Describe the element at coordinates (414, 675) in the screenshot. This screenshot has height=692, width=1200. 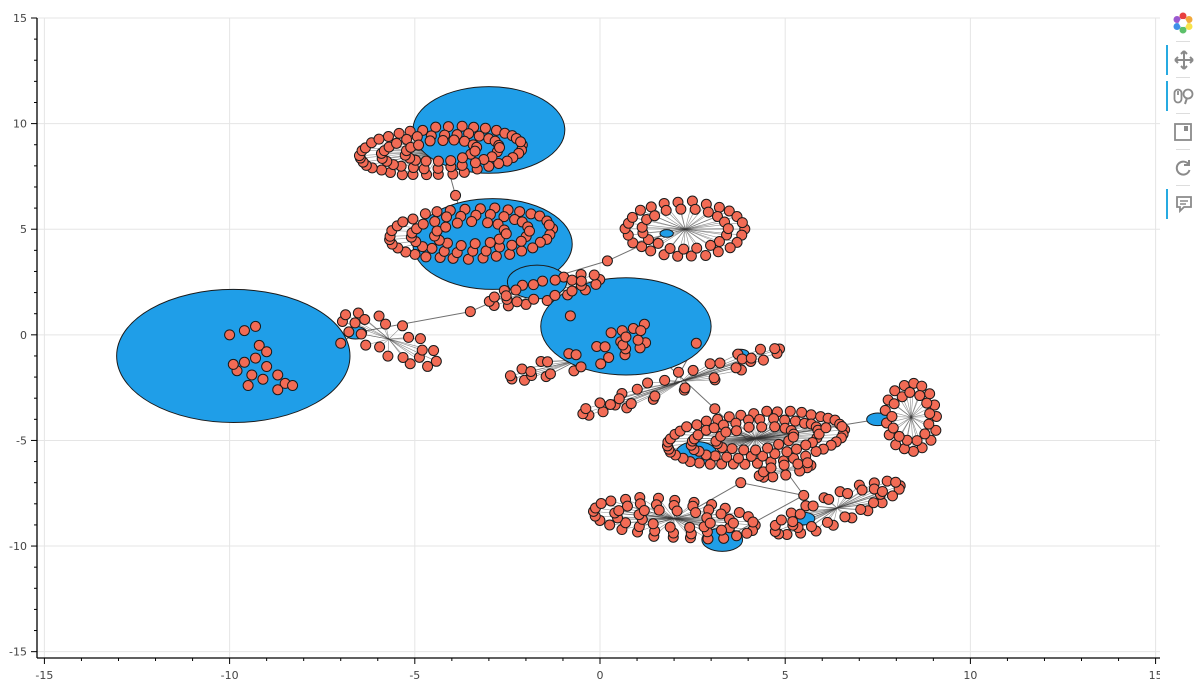
I see `x-tick-label: -5` at that location.